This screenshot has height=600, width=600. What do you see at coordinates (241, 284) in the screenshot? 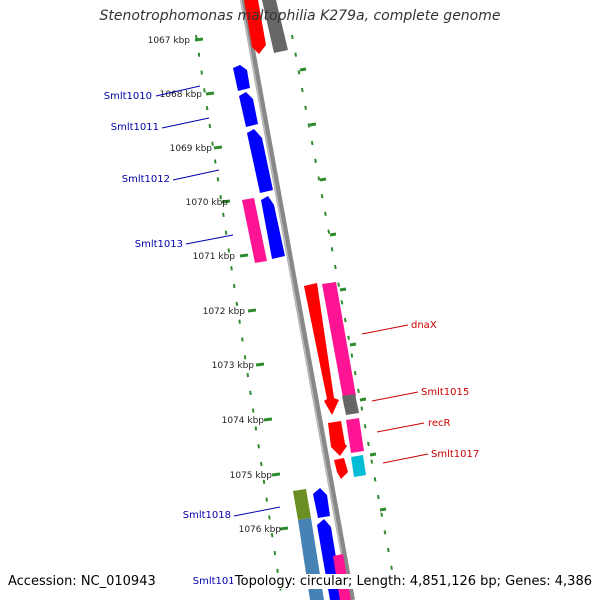
I see `tick-marks` at bounding box center [241, 284].